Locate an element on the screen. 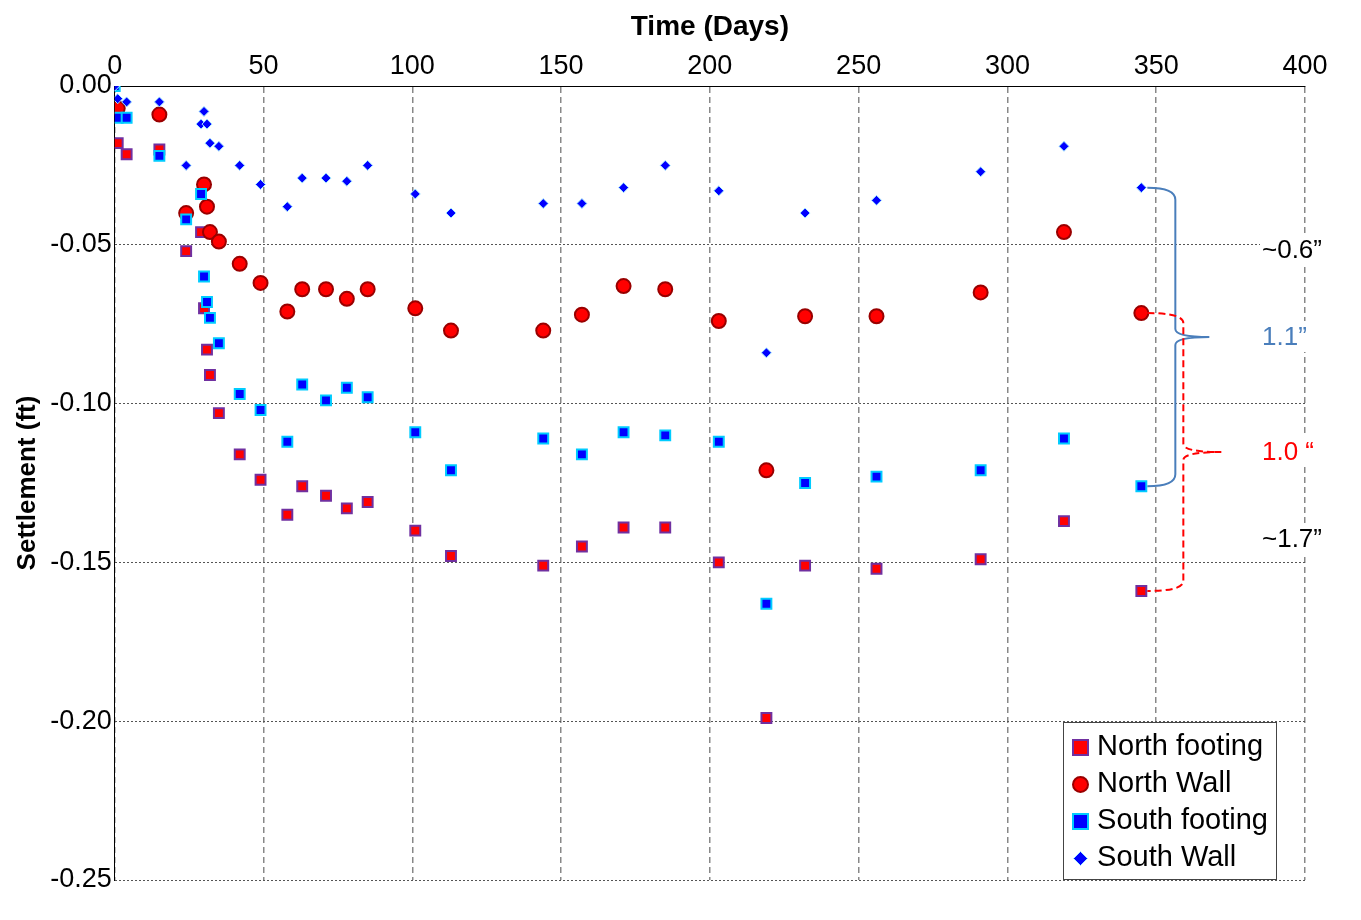 The image size is (1361, 920). legend-label: South Wall is located at coordinates (1167, 856).